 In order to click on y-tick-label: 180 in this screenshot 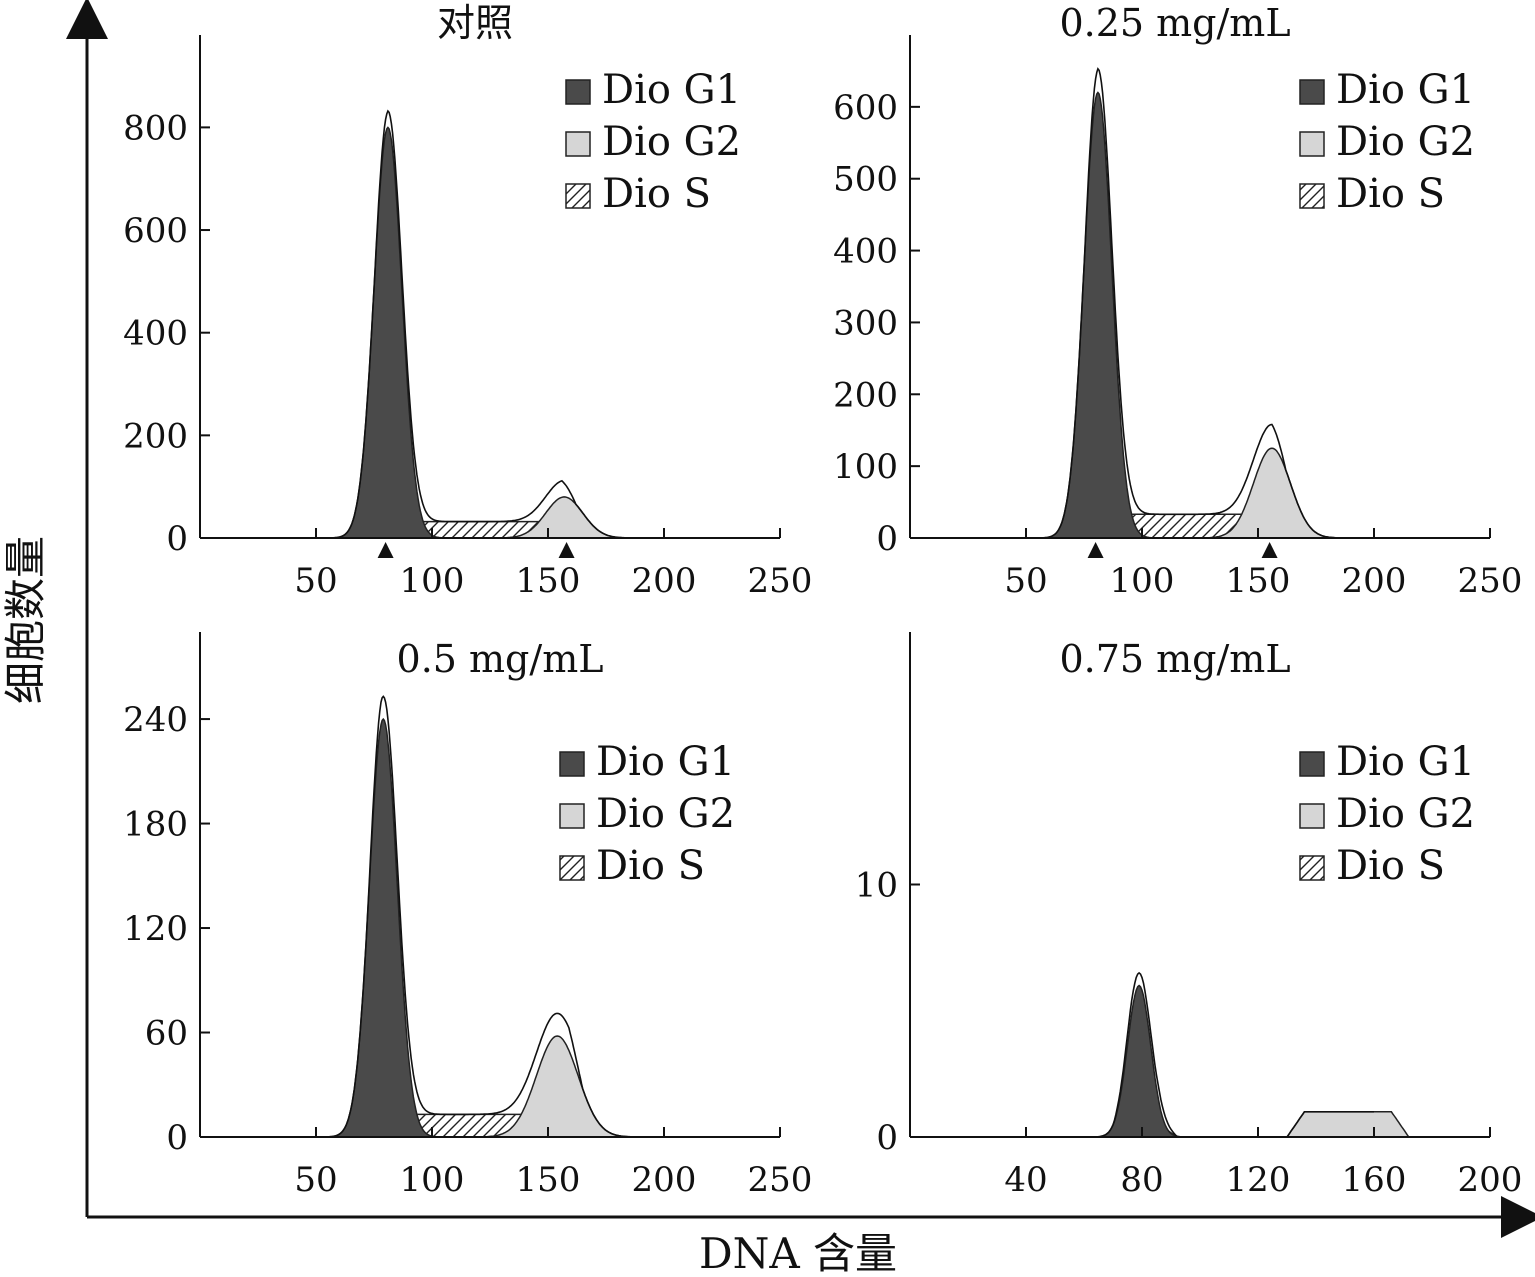, I will do `click(155, 825)`.